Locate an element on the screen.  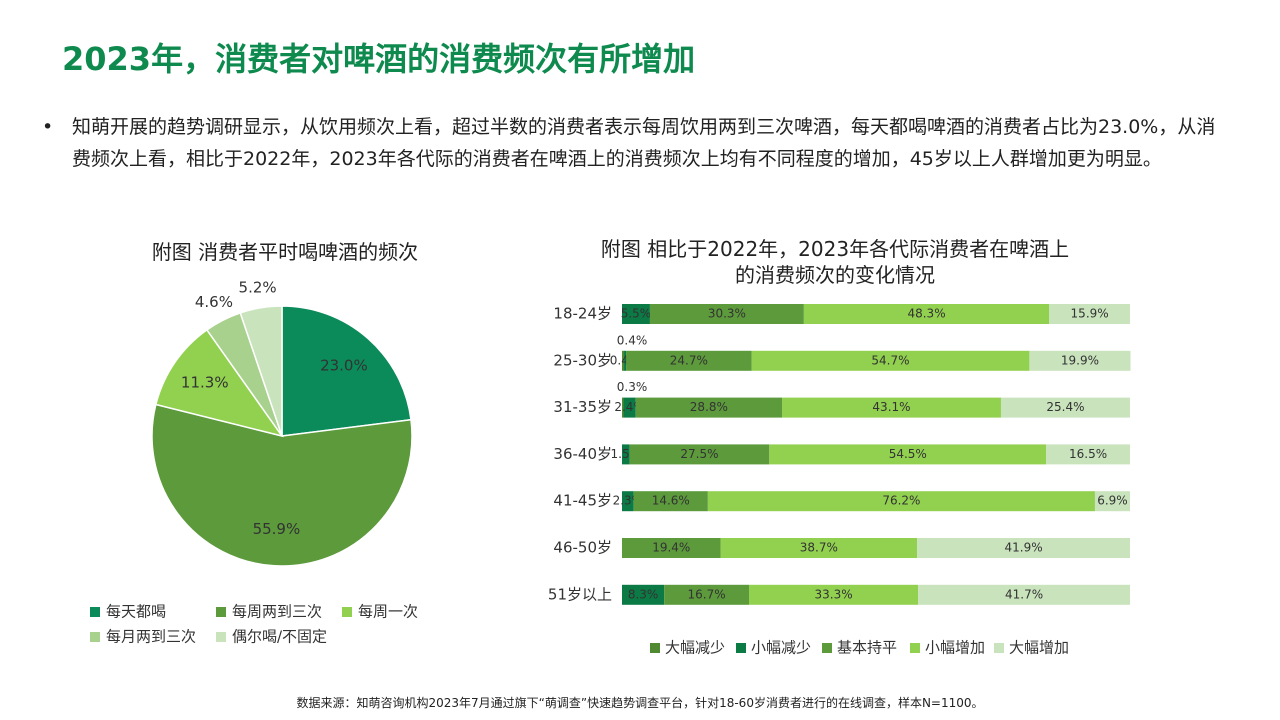
y-tick-label: 31-35岁 is located at coordinates (582, 407).